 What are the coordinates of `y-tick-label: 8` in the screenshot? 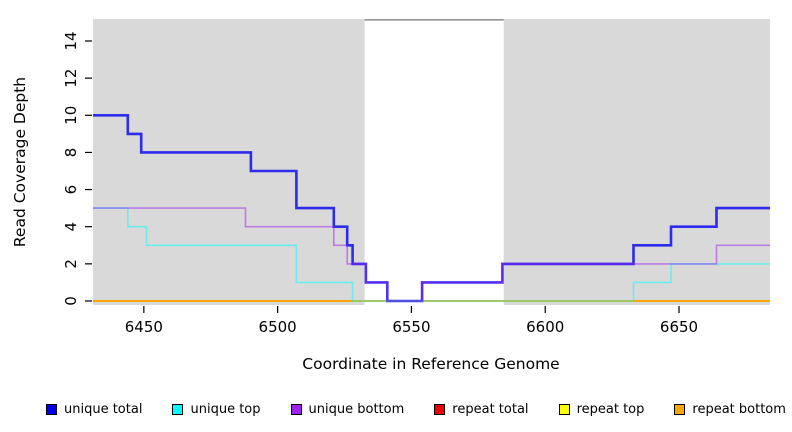 It's located at (71, 153).